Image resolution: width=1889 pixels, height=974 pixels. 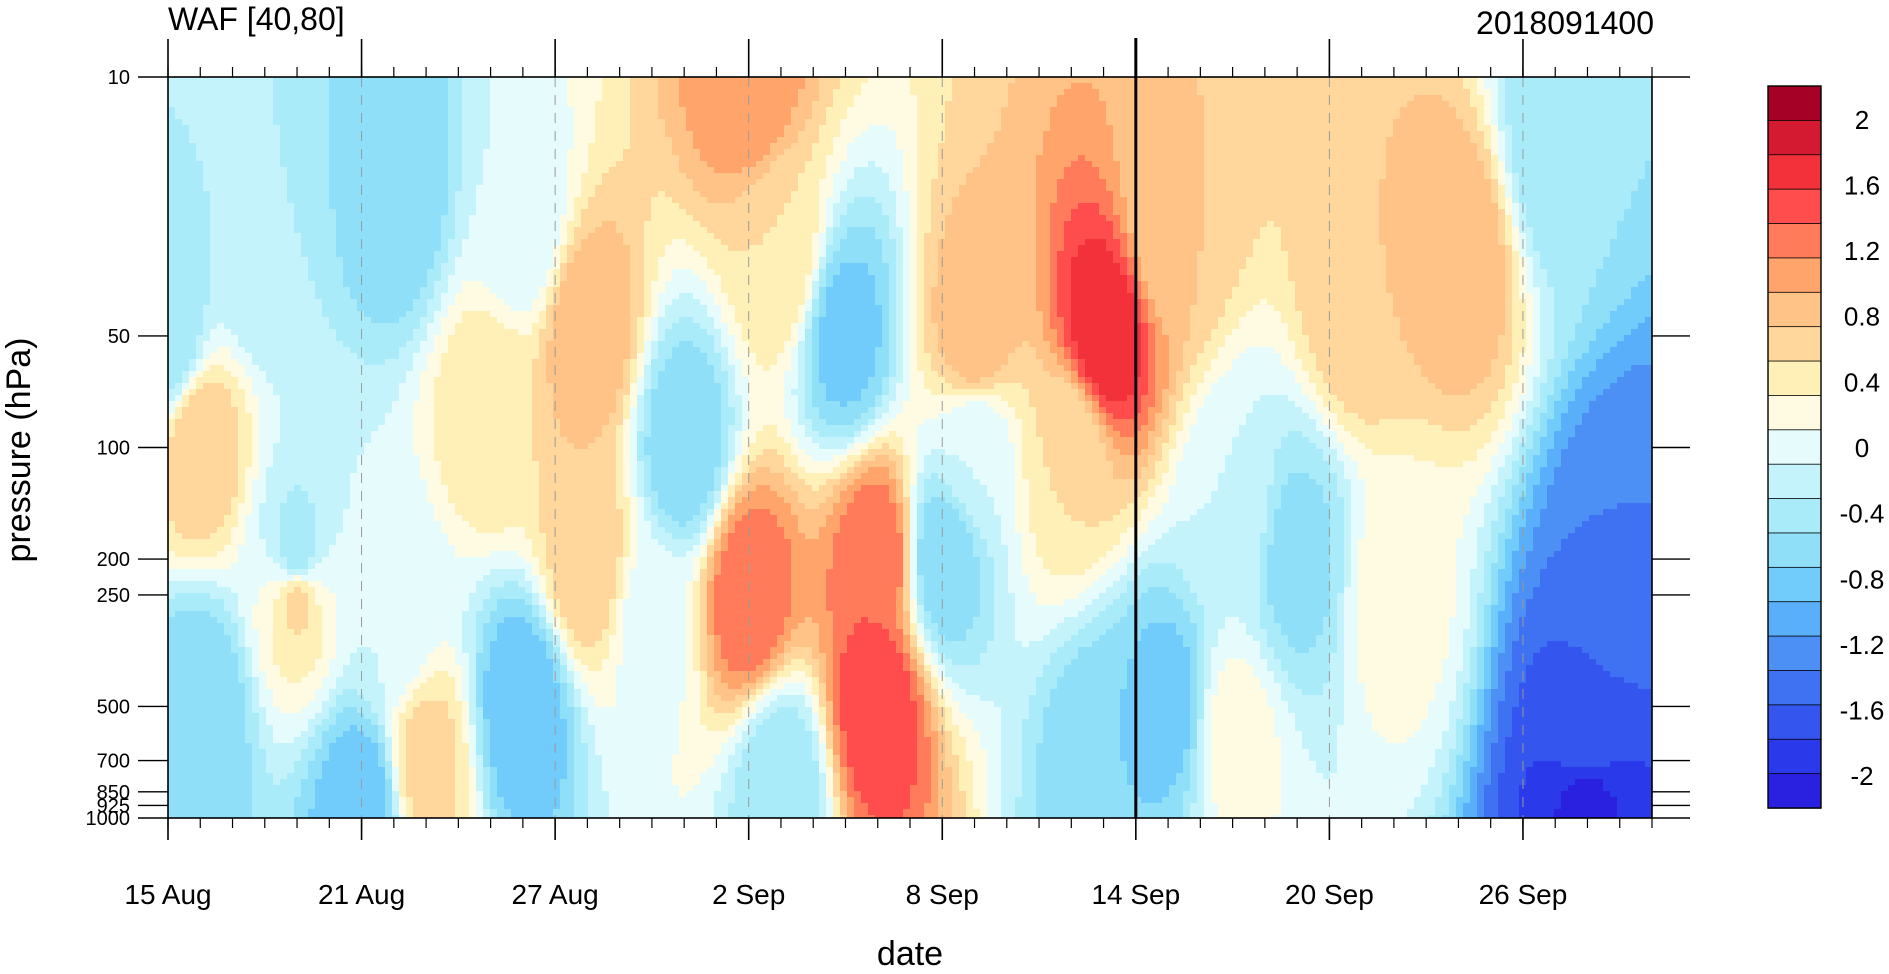 I want to click on colorbar-tick-label: 0.8, so click(x=1862, y=317).